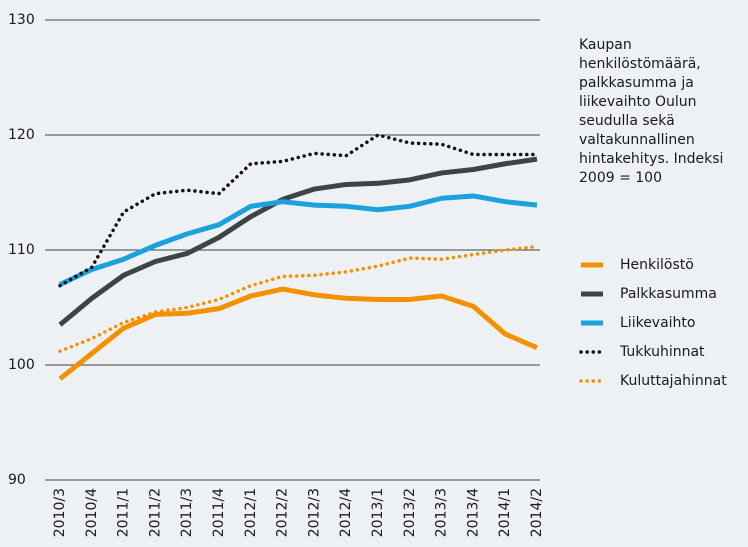 The image size is (748, 547). Describe the element at coordinates (219, 512) in the screenshot. I see `x-tick-label: 2011/4` at that location.